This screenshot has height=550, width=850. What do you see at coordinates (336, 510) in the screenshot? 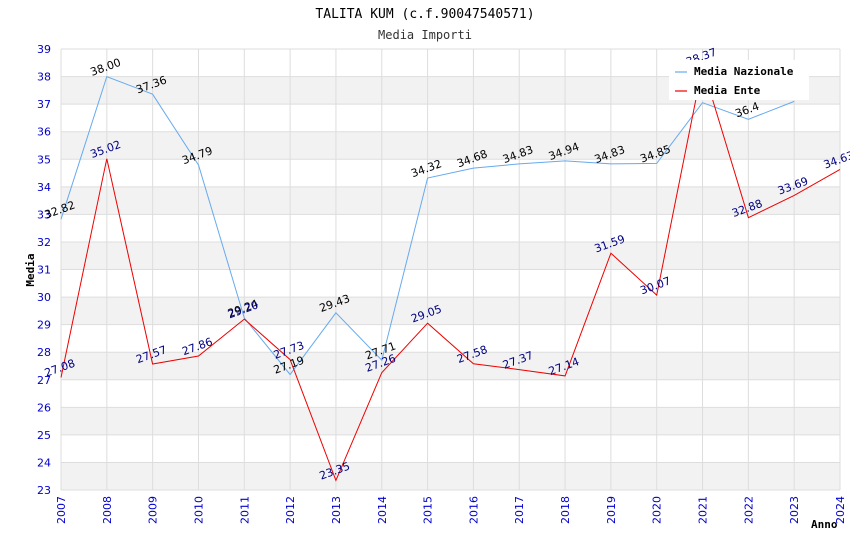
I see `x-tick-label: 2013` at bounding box center [336, 510].